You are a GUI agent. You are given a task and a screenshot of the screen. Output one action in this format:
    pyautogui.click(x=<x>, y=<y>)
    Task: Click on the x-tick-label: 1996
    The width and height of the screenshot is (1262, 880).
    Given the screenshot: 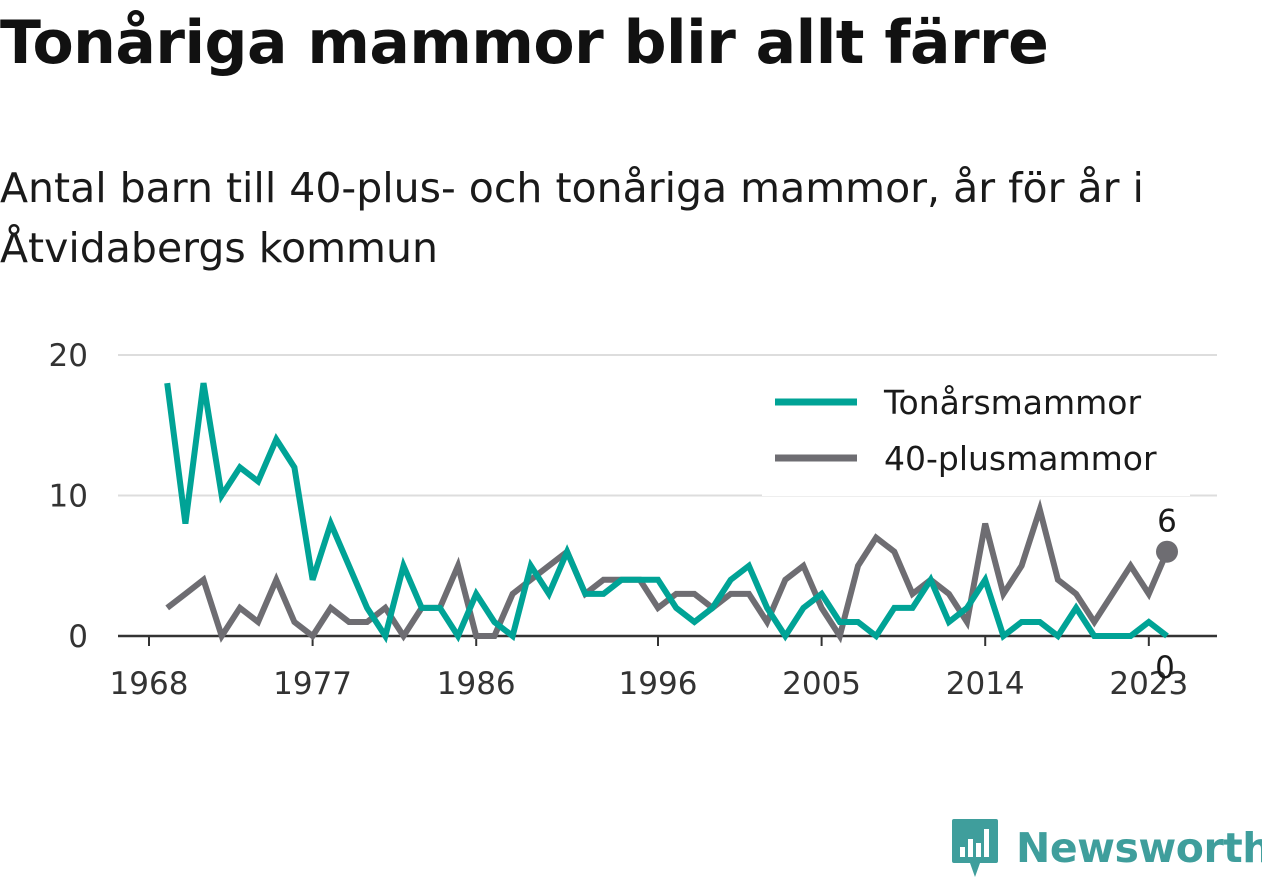 What is the action you would take?
    pyautogui.click(x=658, y=684)
    